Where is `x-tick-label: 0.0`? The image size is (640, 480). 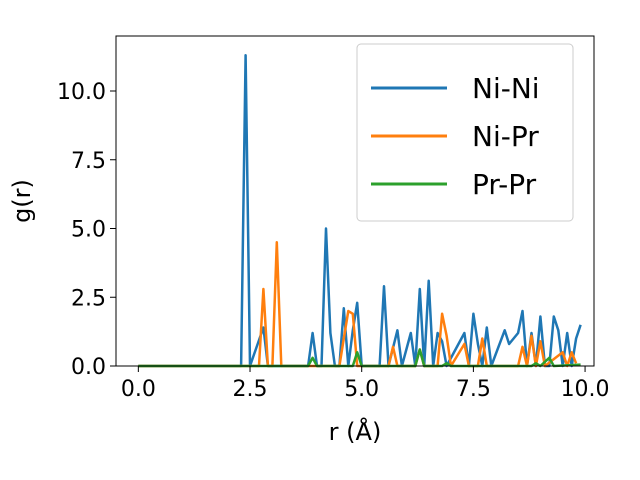 x-tick-label: 0.0 is located at coordinates (138, 389).